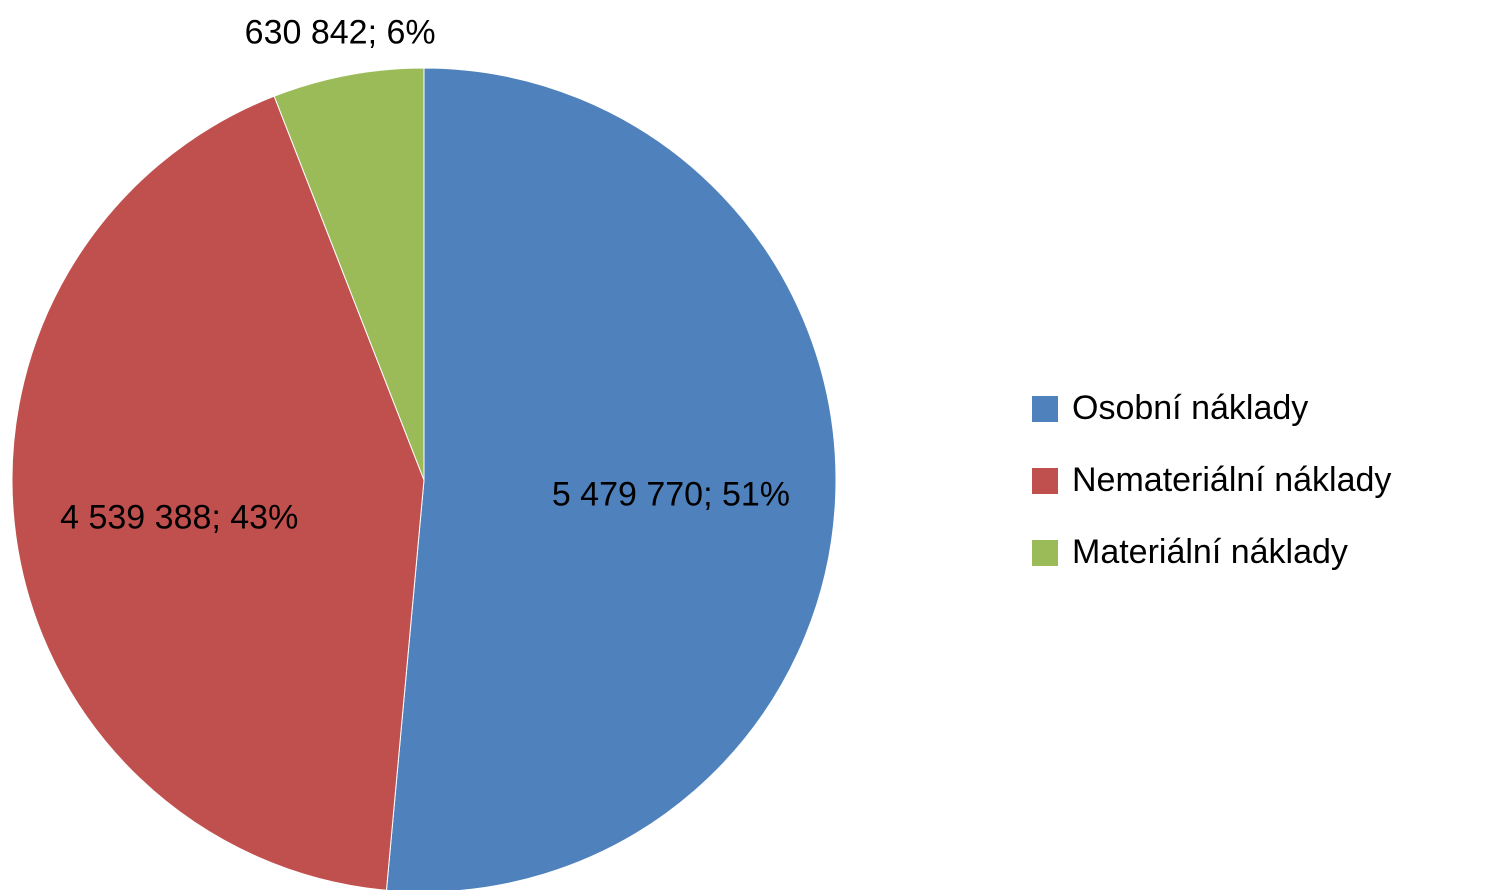 The image size is (1494, 890). I want to click on legend-label: Nemateriální náklady, so click(1231, 480).